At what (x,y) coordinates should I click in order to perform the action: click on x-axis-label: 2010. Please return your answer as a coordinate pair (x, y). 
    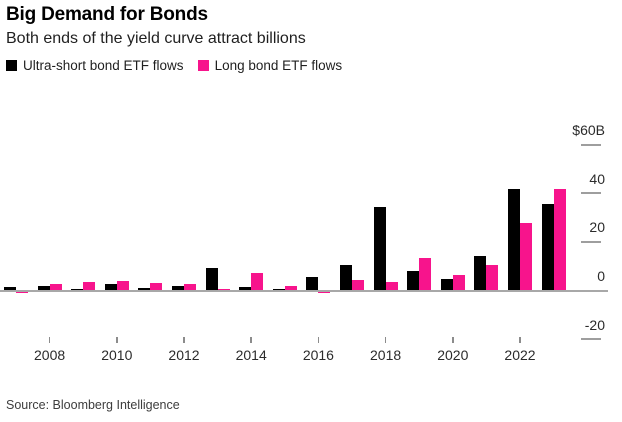
    Looking at the image, I should click on (117, 355).